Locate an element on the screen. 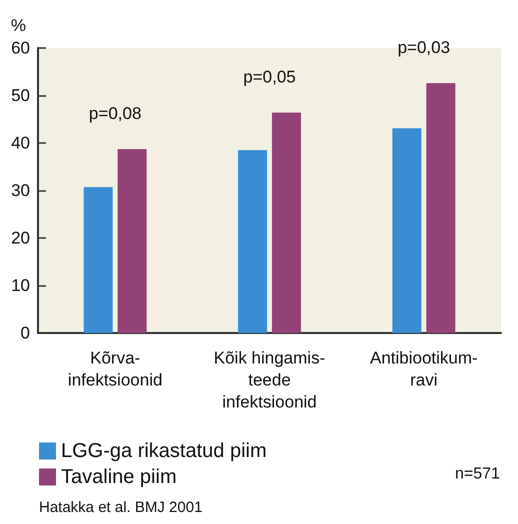  legend-label: Tavaline piim is located at coordinates (119, 477).